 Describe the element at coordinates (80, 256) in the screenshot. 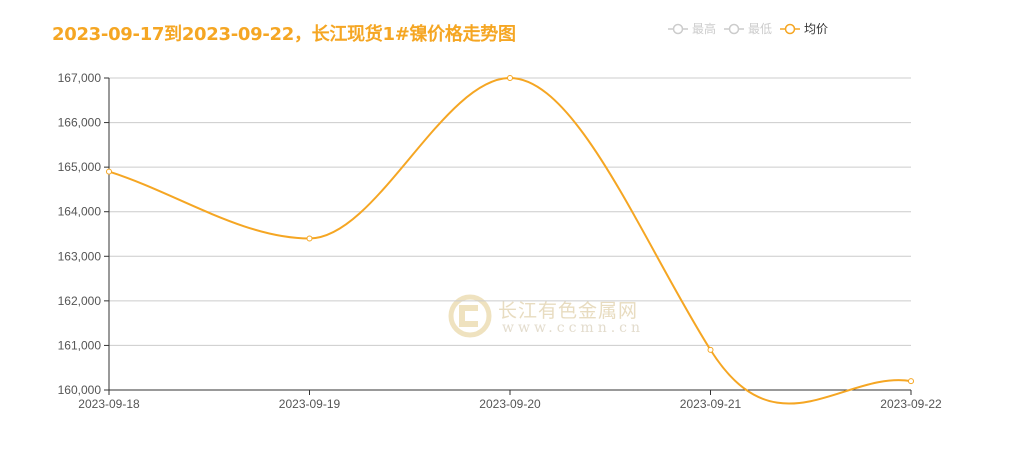

I see `y-tick-label: 163,000` at that location.